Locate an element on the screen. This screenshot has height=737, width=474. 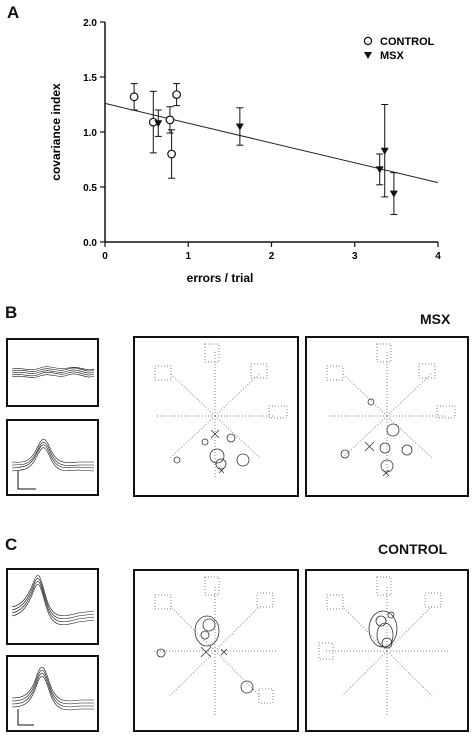
maze-dots-c-right is located at coordinates (383, 646).